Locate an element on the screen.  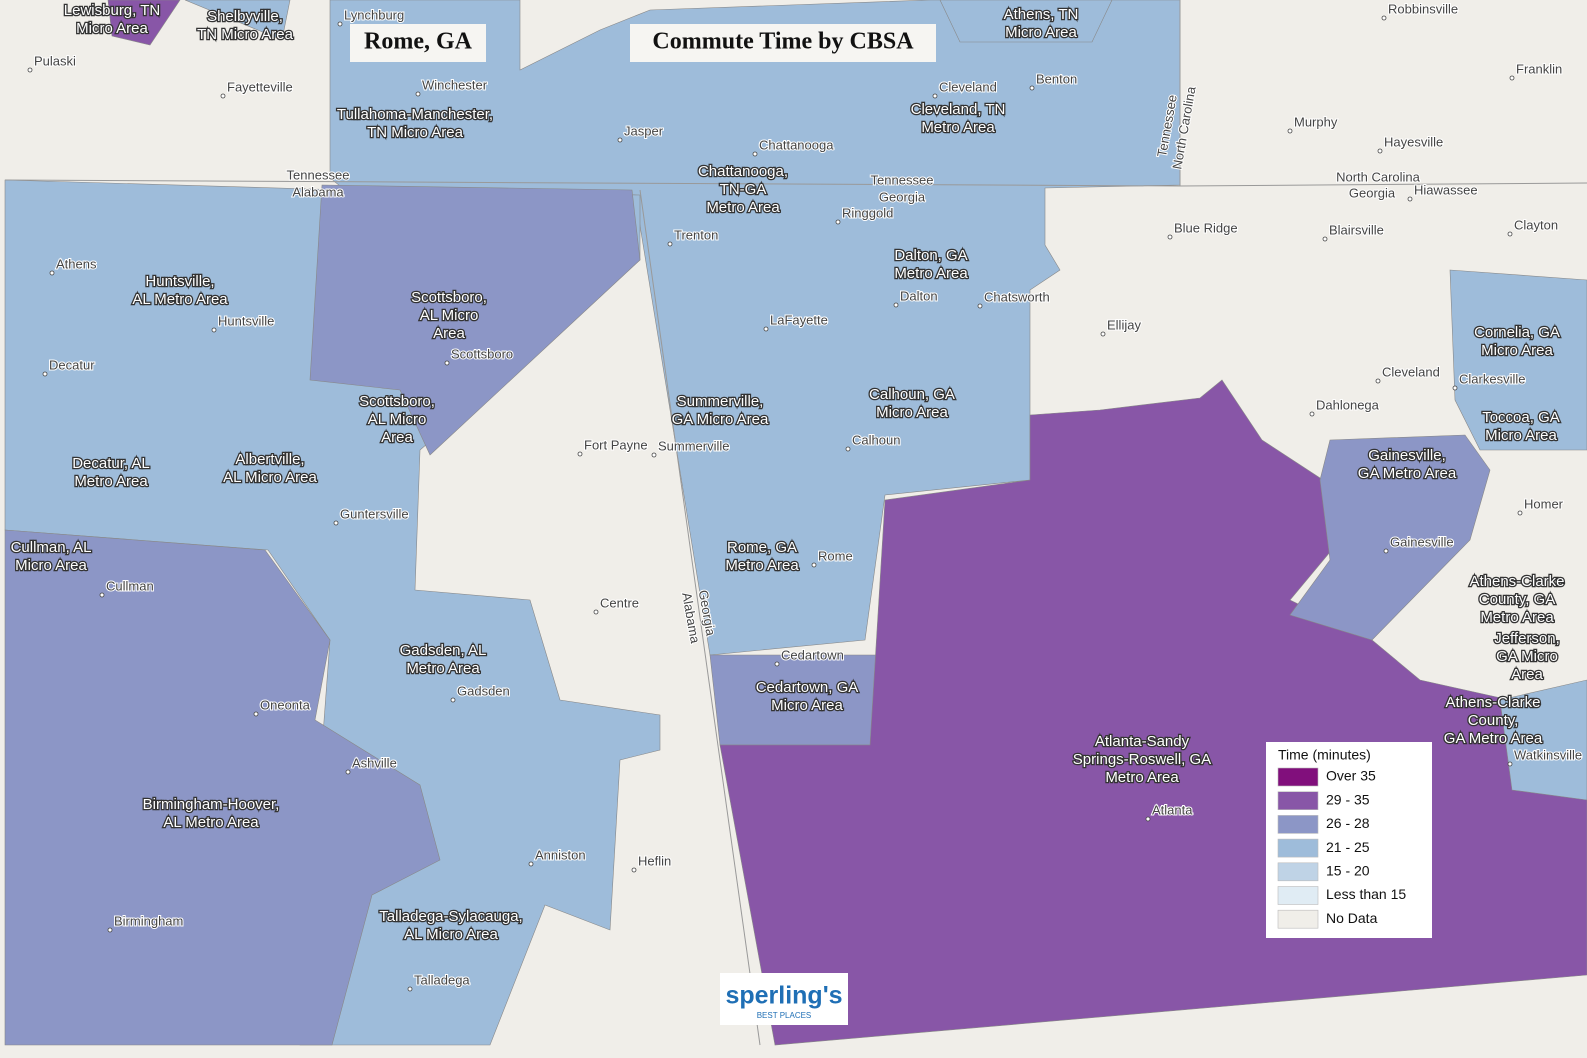
title-box is located at coordinates (418, 43).